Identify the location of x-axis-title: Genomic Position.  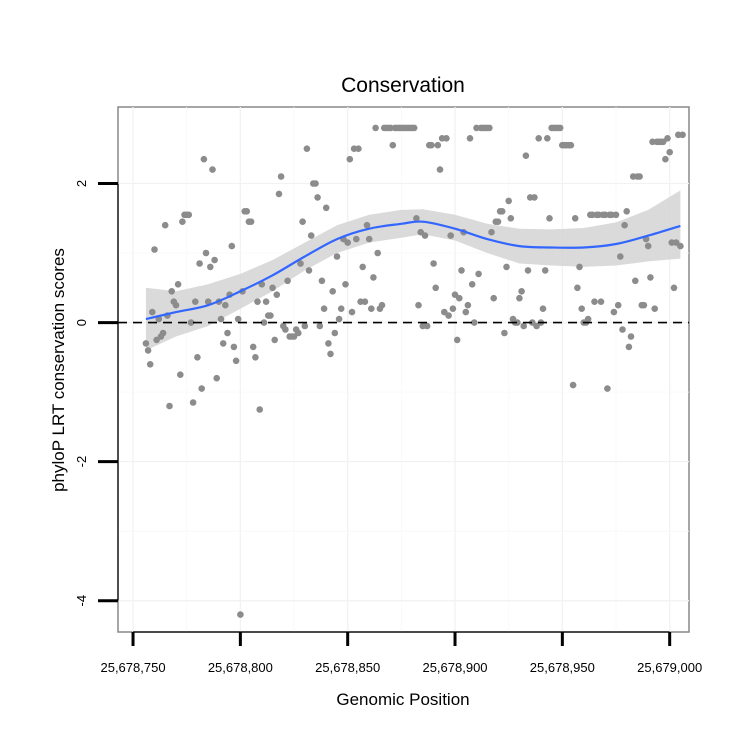
(402, 699).